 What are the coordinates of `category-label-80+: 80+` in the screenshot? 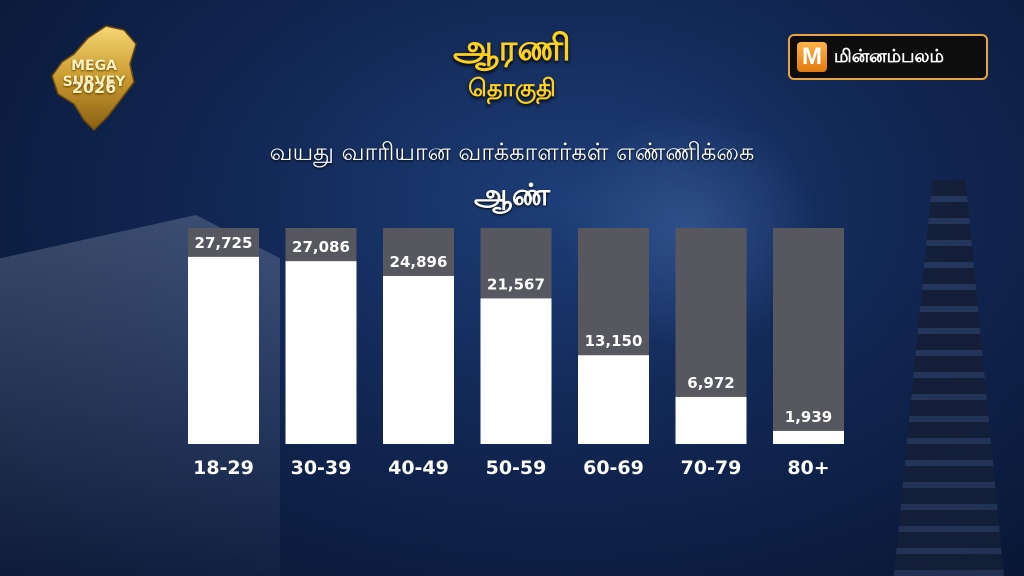 It's located at (808, 468).